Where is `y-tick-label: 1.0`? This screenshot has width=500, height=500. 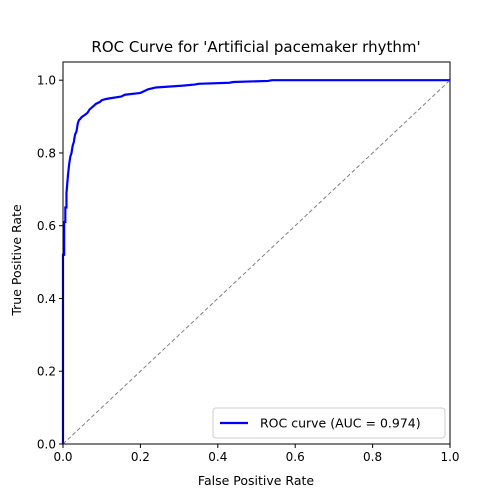
y-tick-label: 1.0 is located at coordinates (46, 80).